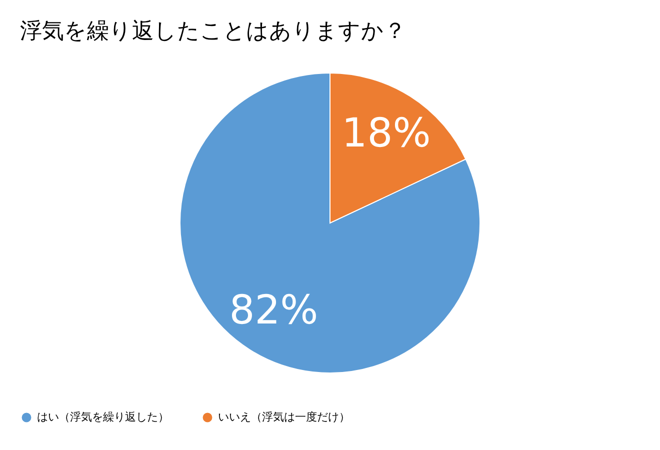  What do you see at coordinates (103, 417) in the screenshot?
I see `legend-label: はい（浮気を繰り返した）` at bounding box center [103, 417].